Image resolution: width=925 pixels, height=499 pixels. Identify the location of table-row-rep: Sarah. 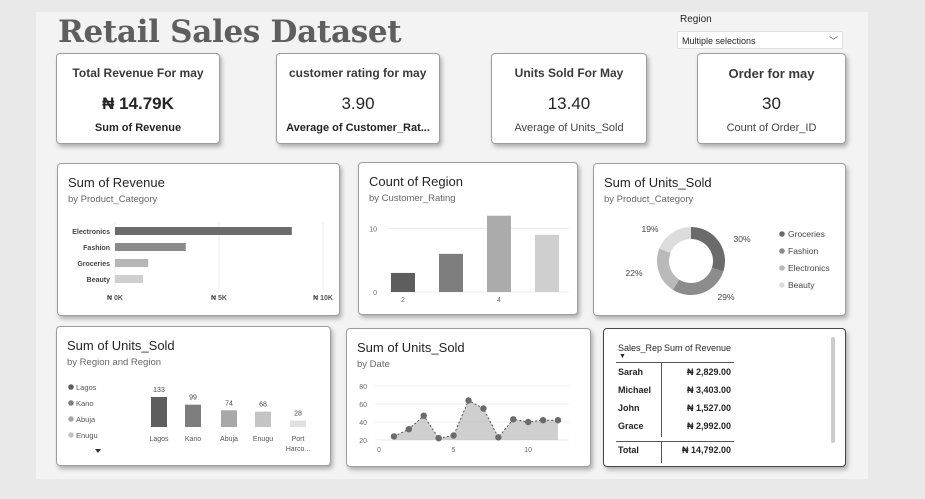
(631, 372).